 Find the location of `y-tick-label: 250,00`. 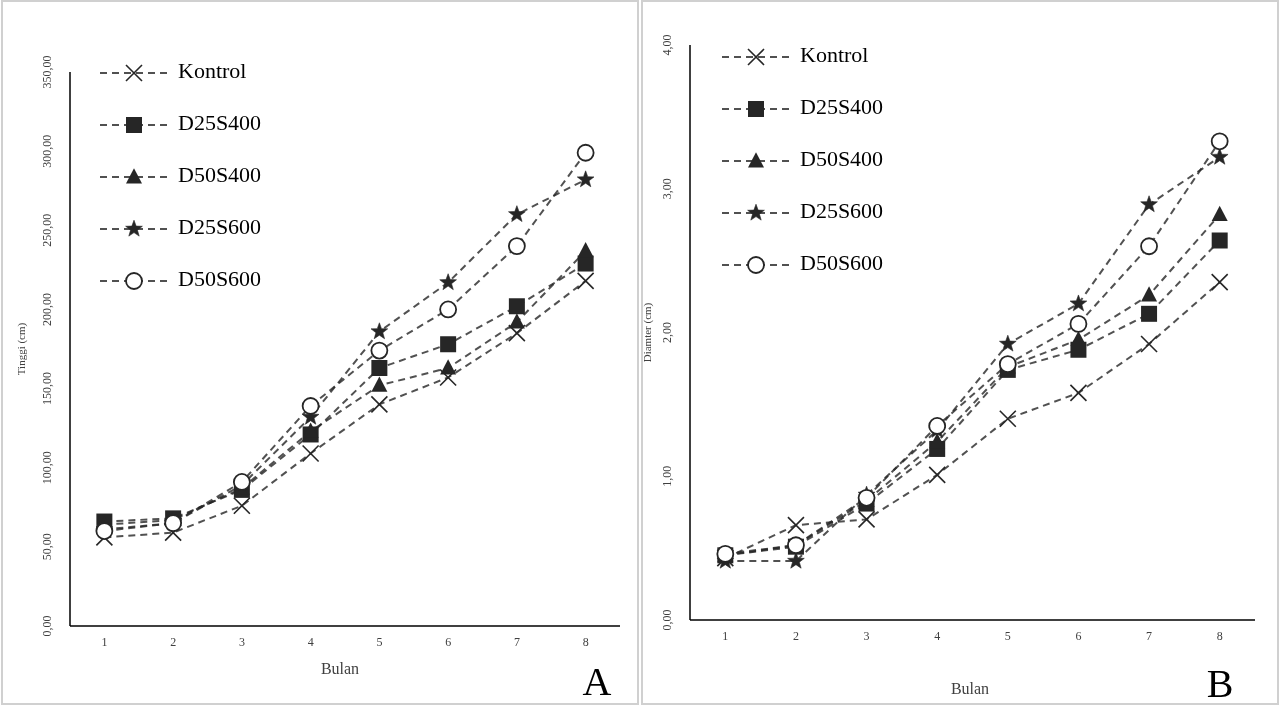

y-tick-label: 250,00 is located at coordinates (46, 230).